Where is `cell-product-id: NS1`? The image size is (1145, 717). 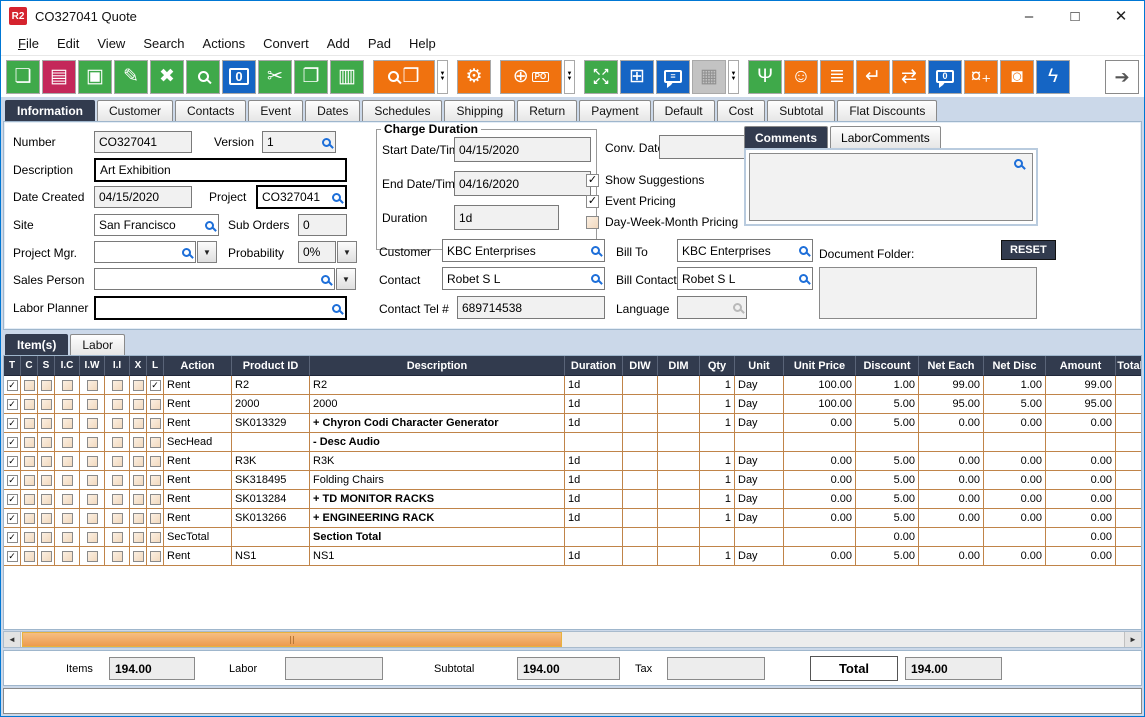 cell-product-id: NS1 is located at coordinates (271, 556).